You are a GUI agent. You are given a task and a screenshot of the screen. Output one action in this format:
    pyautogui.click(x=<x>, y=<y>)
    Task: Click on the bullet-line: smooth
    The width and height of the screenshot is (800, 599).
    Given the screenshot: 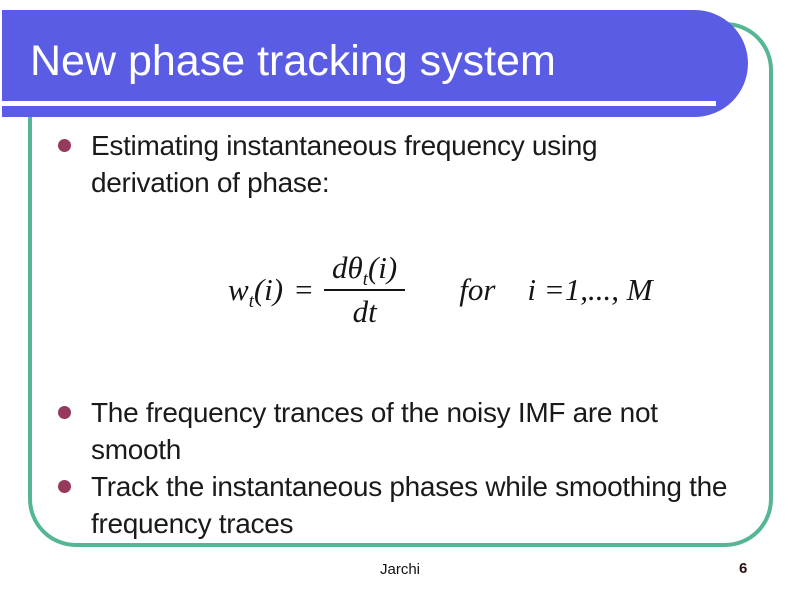 What is the action you would take?
    pyautogui.click(x=136, y=449)
    